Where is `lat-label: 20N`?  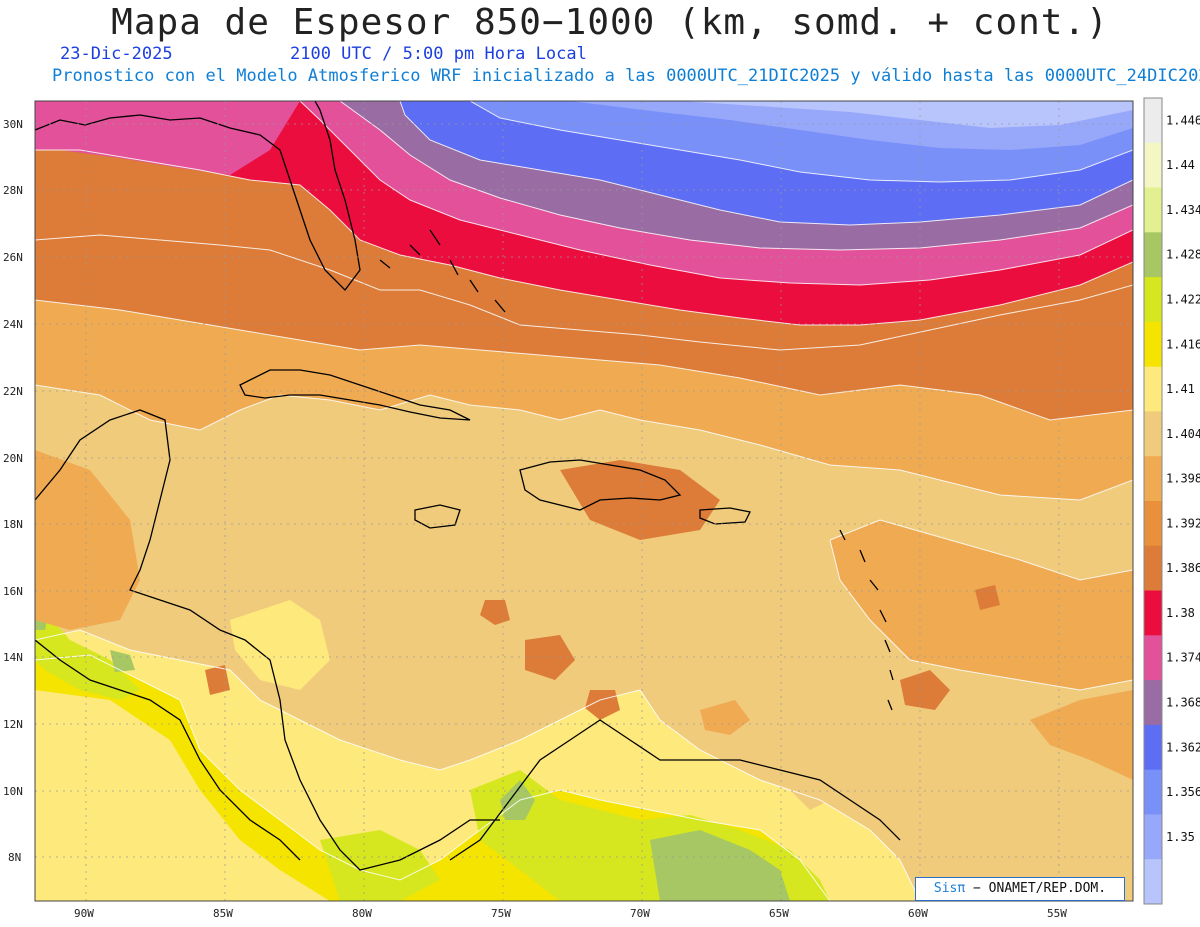
lat-label: 20N is located at coordinates (13, 458).